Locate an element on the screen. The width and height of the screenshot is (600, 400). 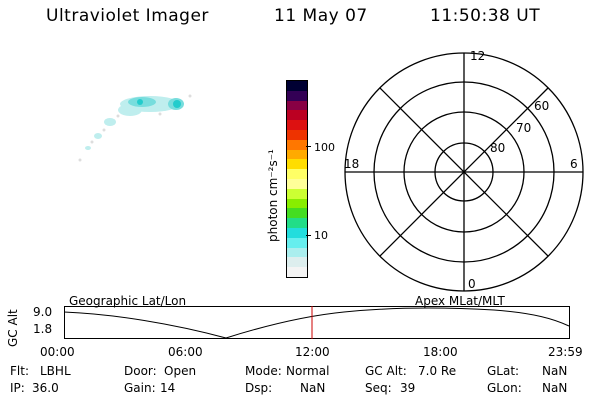
status-door-key: Door: is located at coordinates (140, 371).